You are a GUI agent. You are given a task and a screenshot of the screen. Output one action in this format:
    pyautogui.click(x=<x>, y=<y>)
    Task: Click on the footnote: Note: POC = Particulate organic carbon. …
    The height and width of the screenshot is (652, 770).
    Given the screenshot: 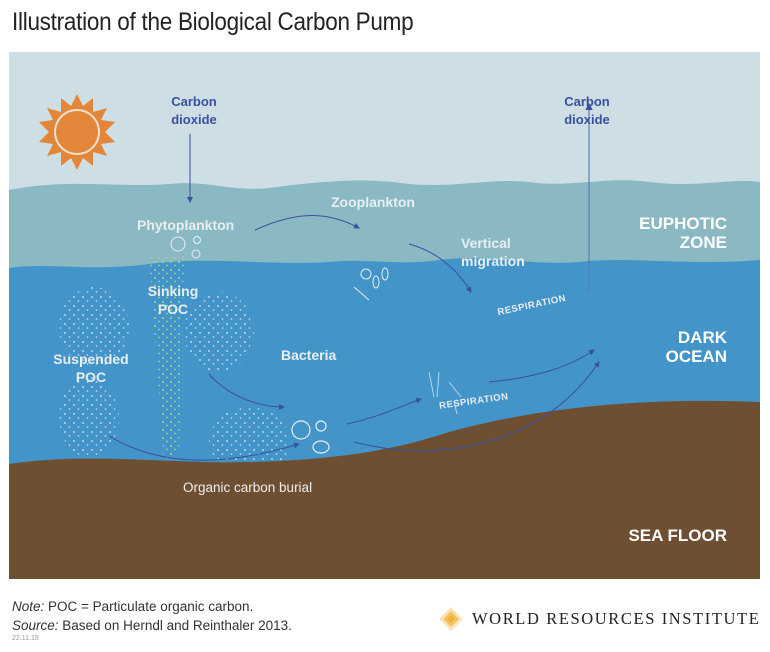 What is the action you would take?
    pyautogui.click(x=152, y=616)
    